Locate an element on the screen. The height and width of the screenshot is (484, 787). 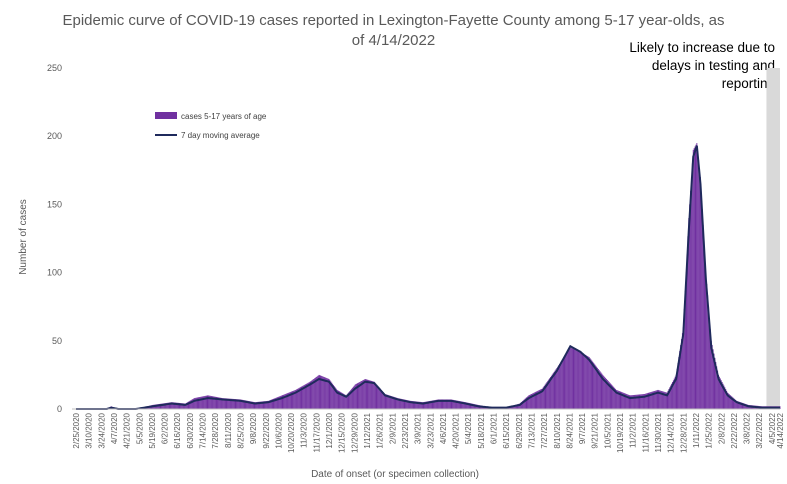
x-tick-label: 10/20/2020 is located at coordinates (291, 432).